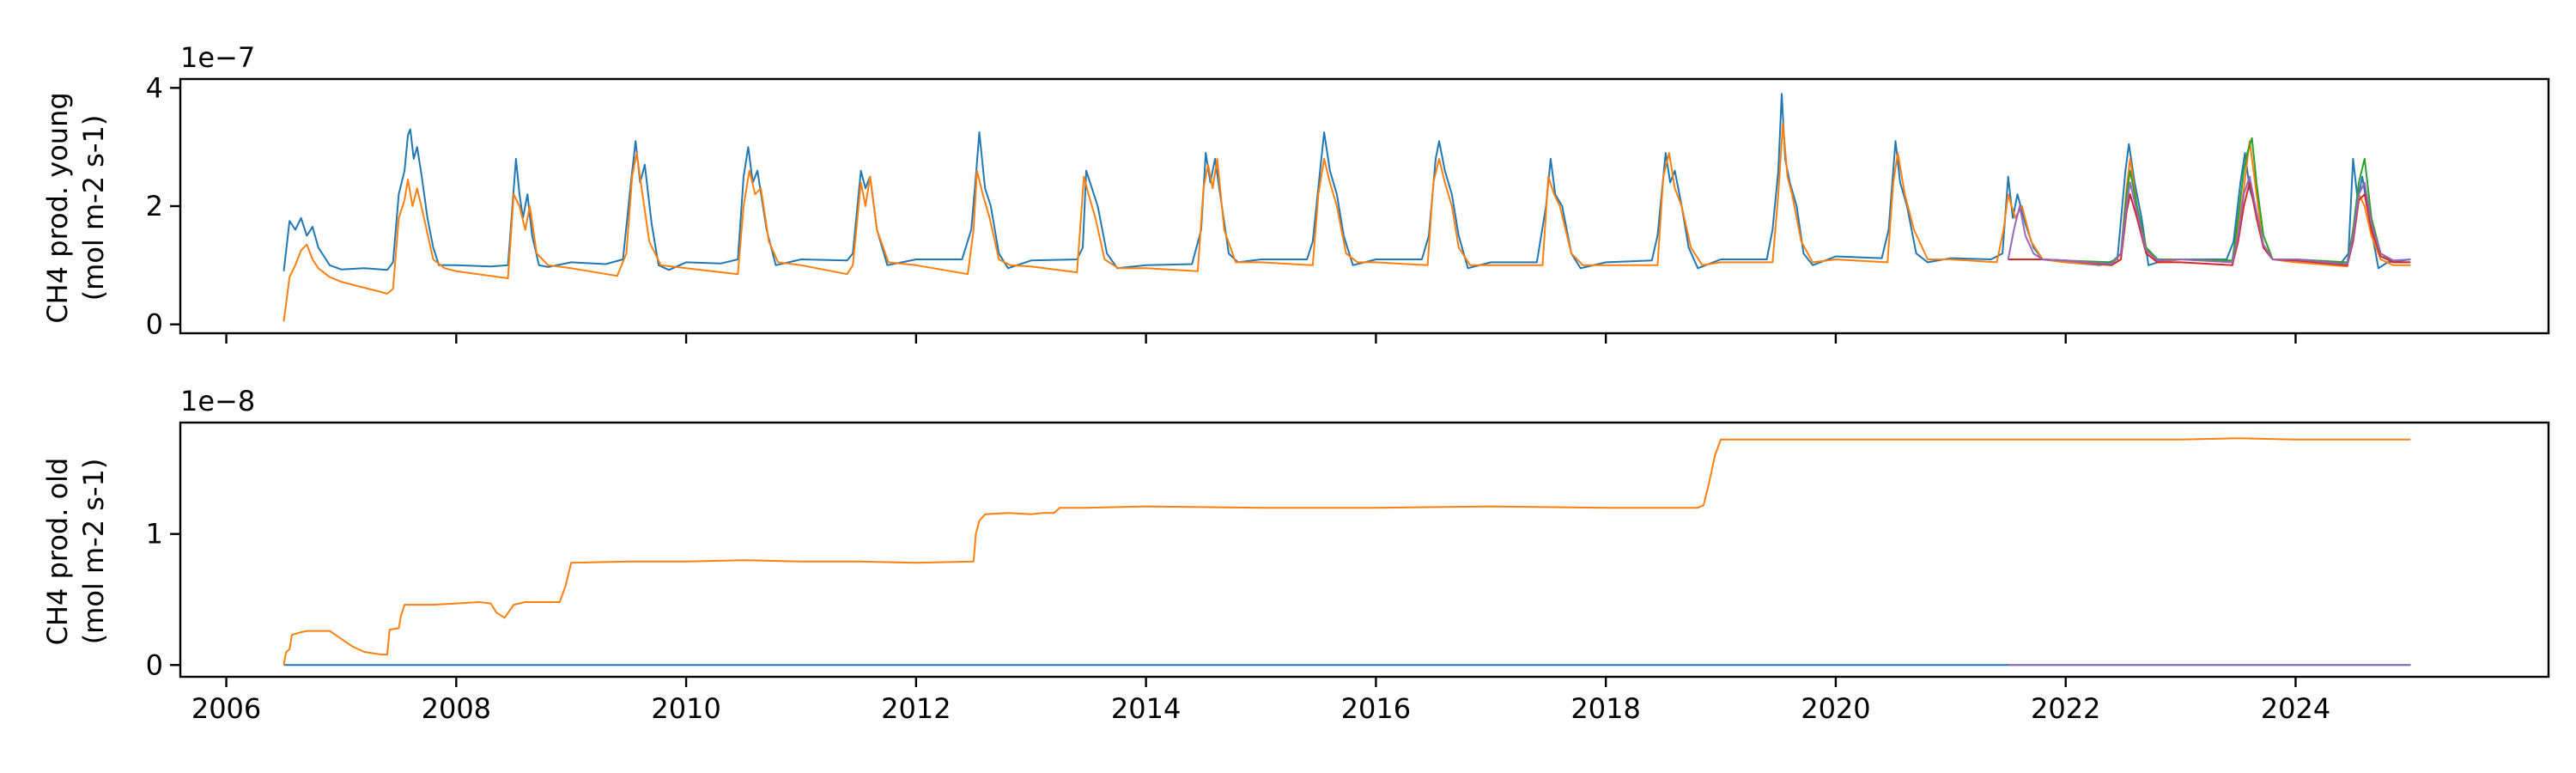 Image resolution: width=2576 pixels, height=773 pixels. What do you see at coordinates (1146, 708) in the screenshot?
I see `x-tick-label: 2014` at bounding box center [1146, 708].